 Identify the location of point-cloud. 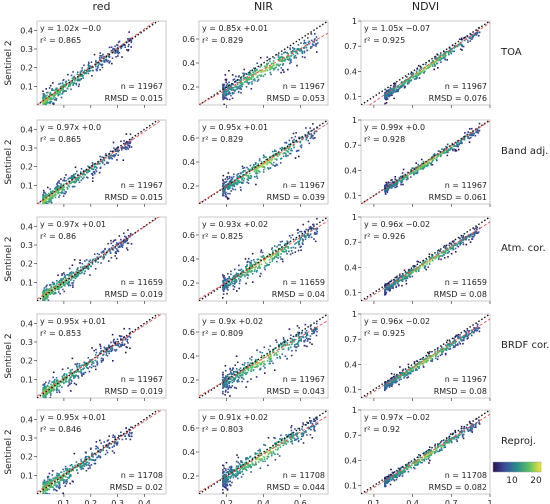
(87, 68).